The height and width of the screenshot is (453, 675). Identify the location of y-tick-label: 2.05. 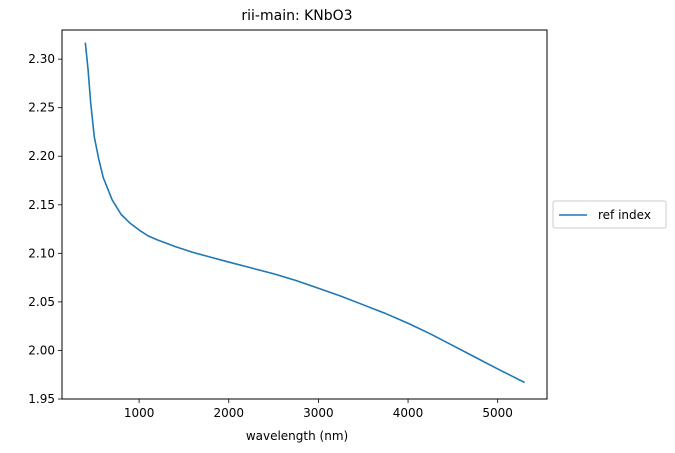
(41, 302).